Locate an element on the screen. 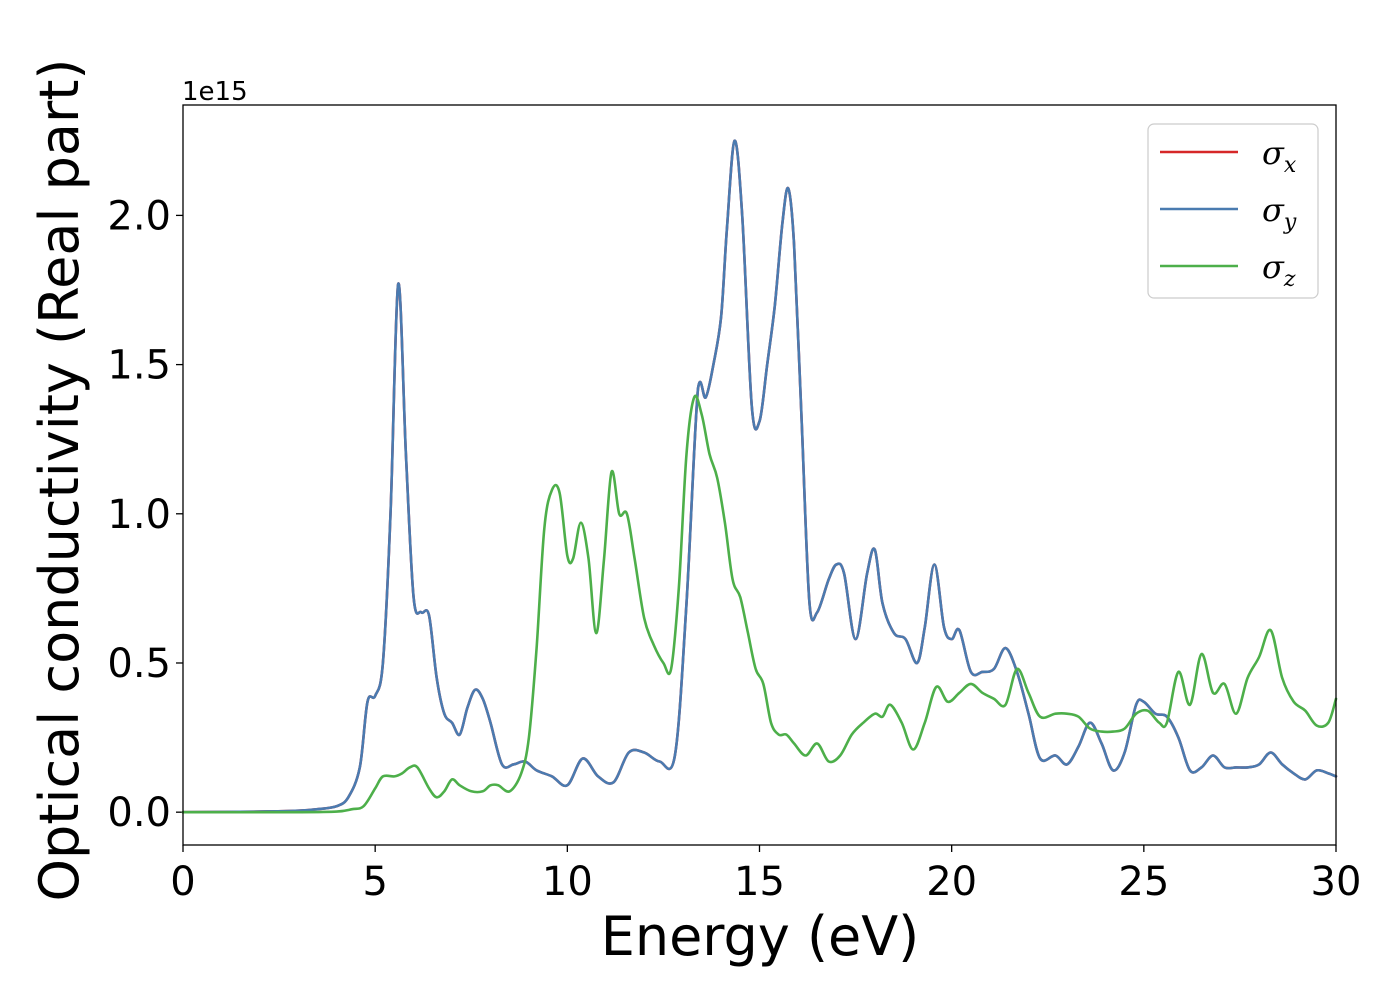 The image size is (1400, 1000). x-tick-label: 5 is located at coordinates (374, 882).